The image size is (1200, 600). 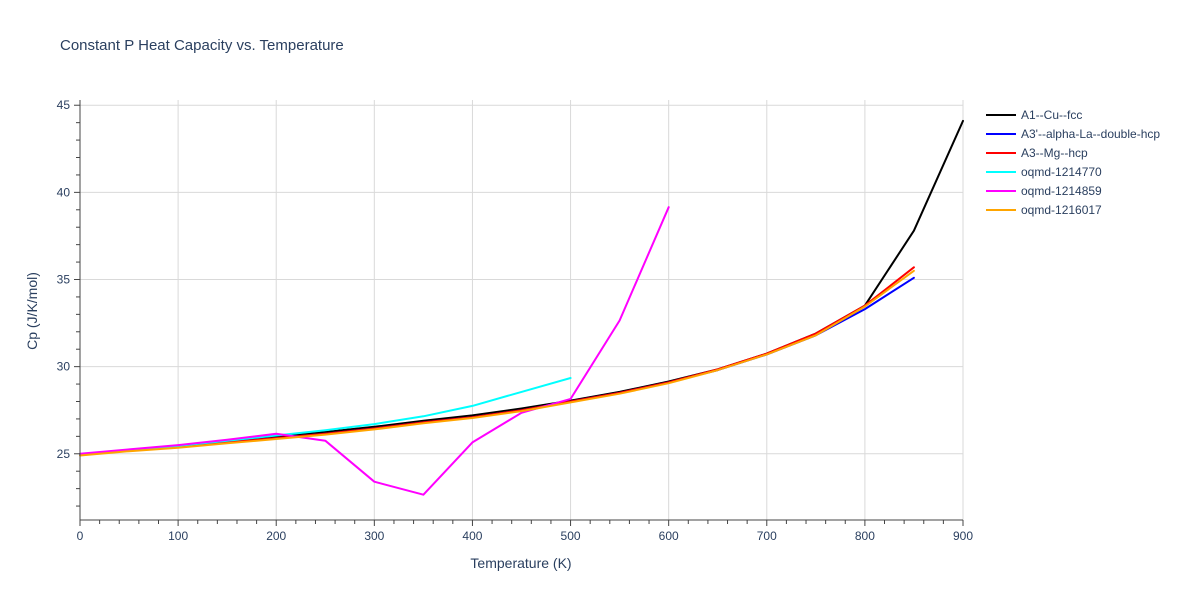 I want to click on legend-item: oqmd-1214859, so click(x=1044, y=191).